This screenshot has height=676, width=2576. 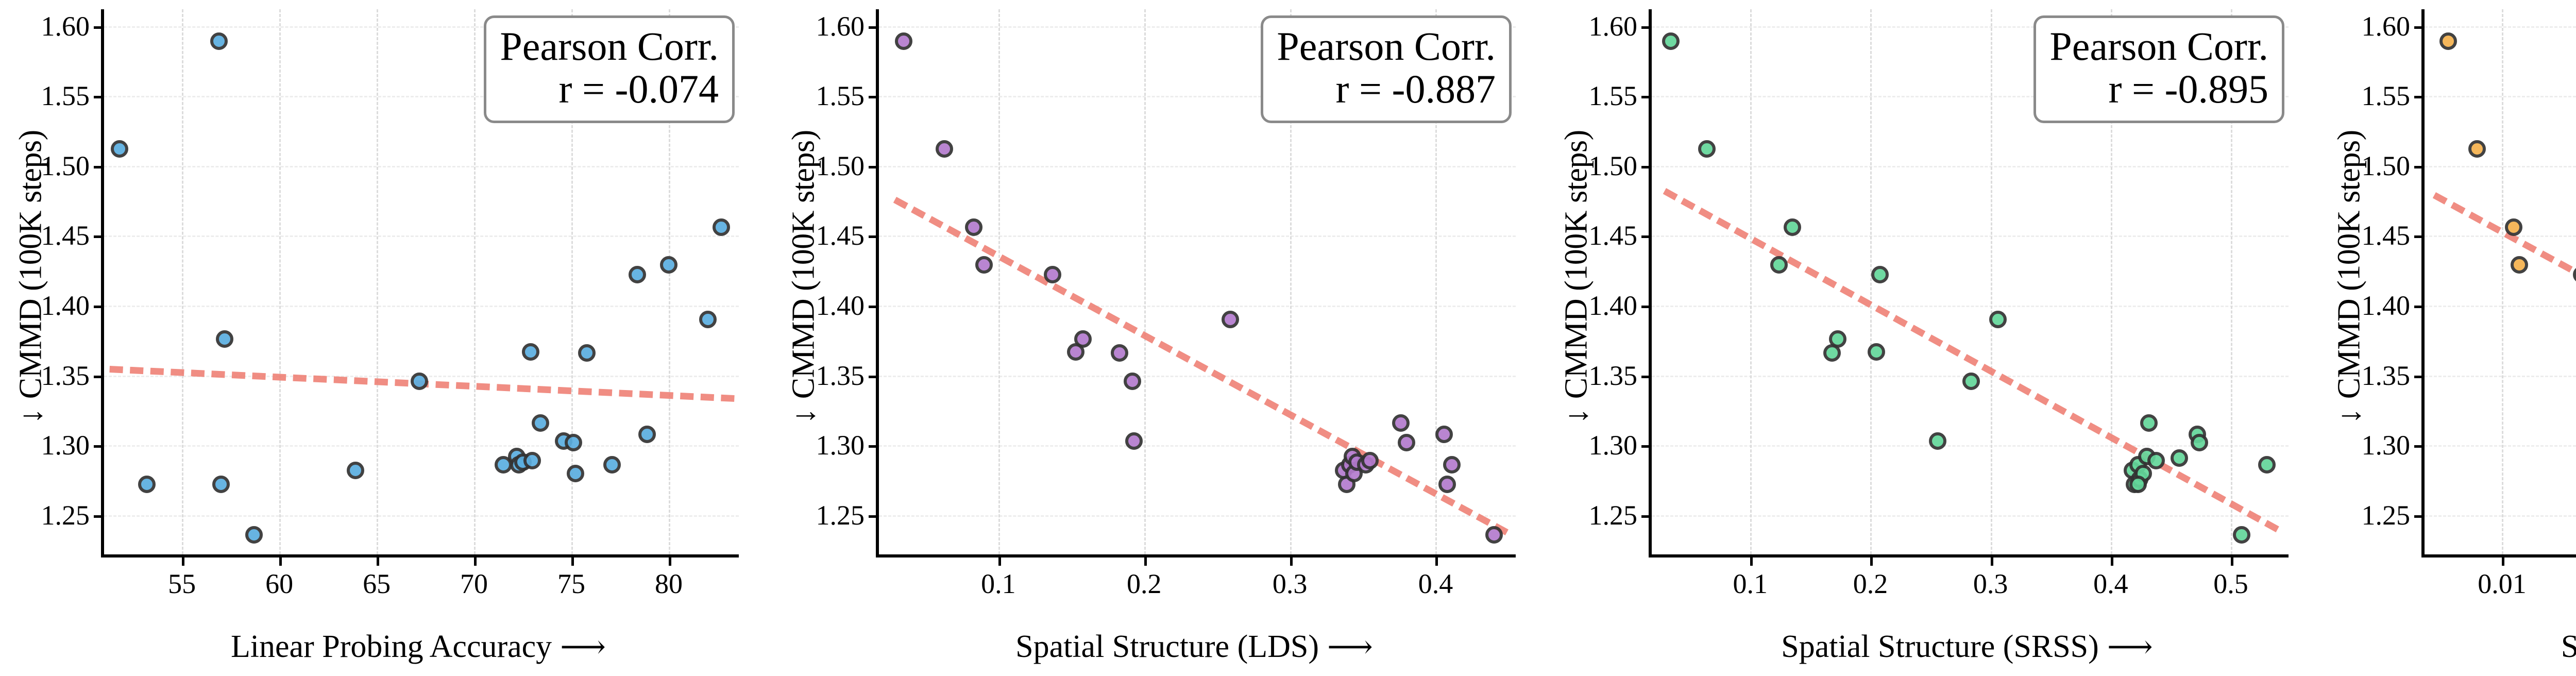 What do you see at coordinates (31, 416) in the screenshot?
I see `y-axis-arrow-icon: ↓` at bounding box center [31, 416].